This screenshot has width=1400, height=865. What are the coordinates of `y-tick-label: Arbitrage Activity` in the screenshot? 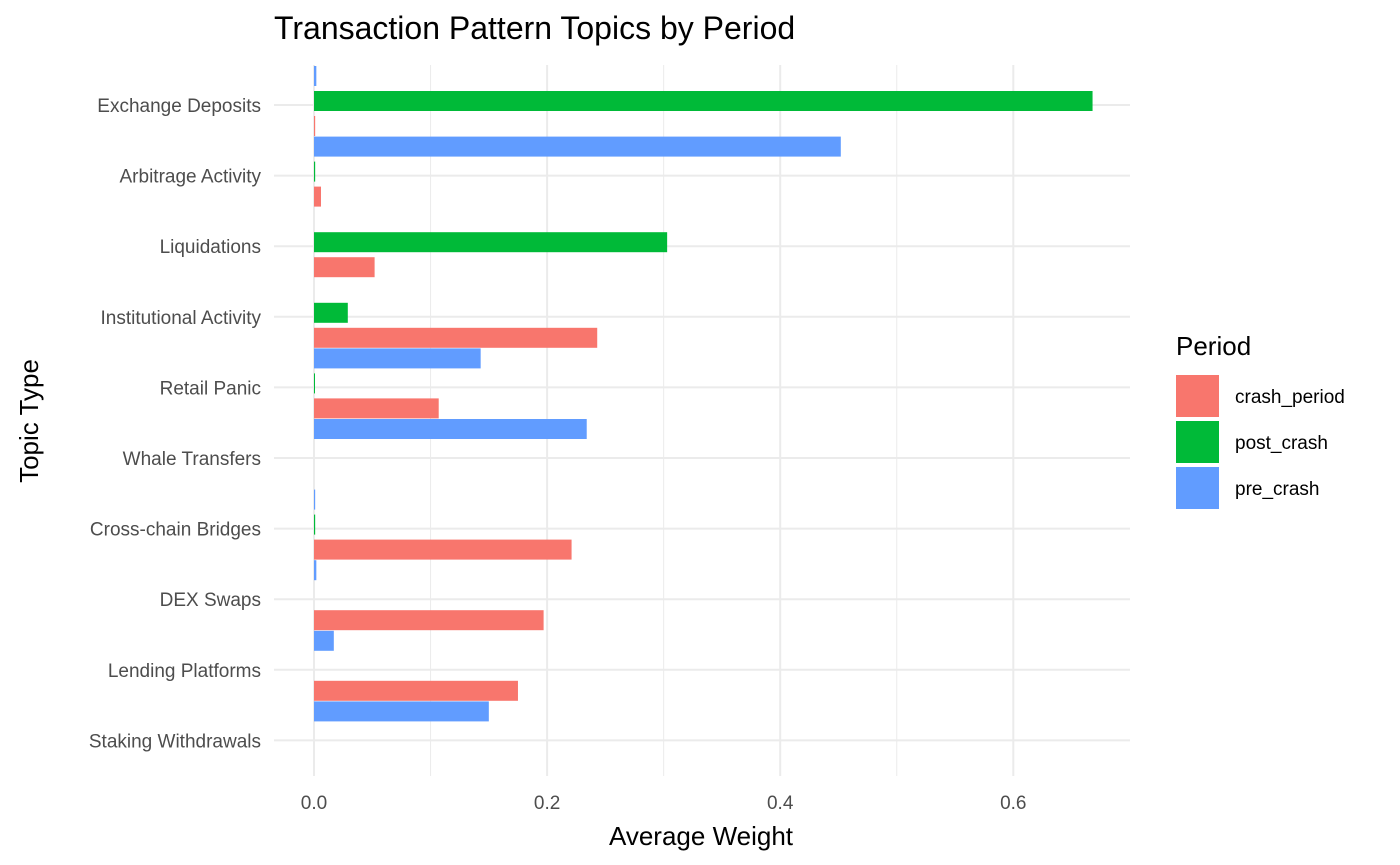 It's located at (191, 177).